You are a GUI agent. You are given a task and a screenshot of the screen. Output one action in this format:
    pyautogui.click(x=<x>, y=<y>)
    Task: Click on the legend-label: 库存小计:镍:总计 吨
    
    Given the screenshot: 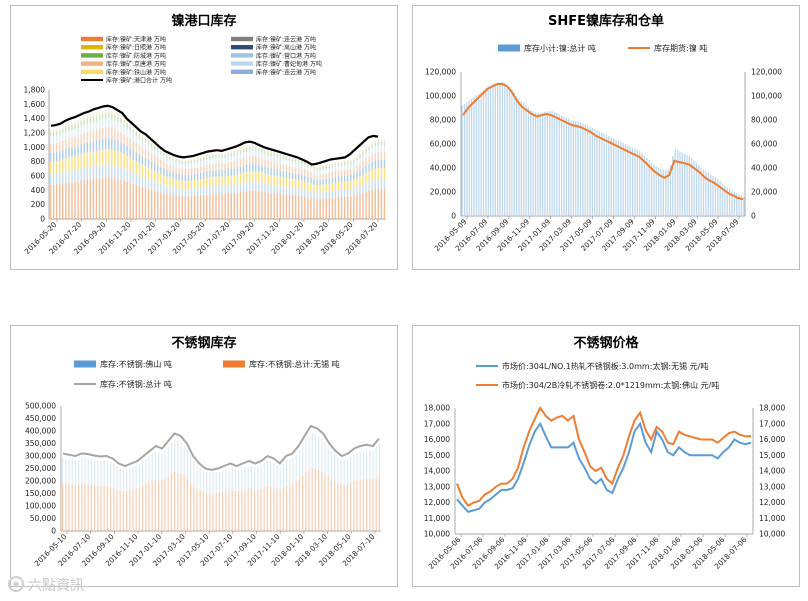 What is the action you would take?
    pyautogui.click(x=560, y=48)
    